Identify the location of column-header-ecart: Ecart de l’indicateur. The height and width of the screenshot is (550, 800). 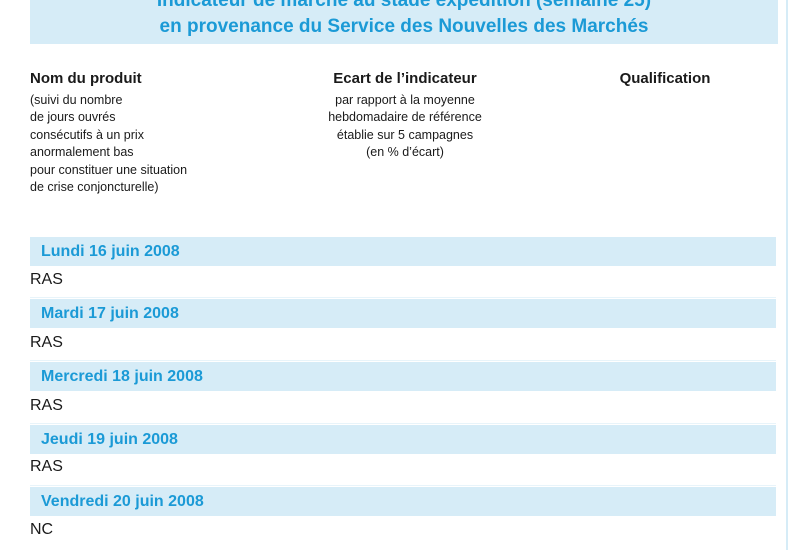
(405, 78).